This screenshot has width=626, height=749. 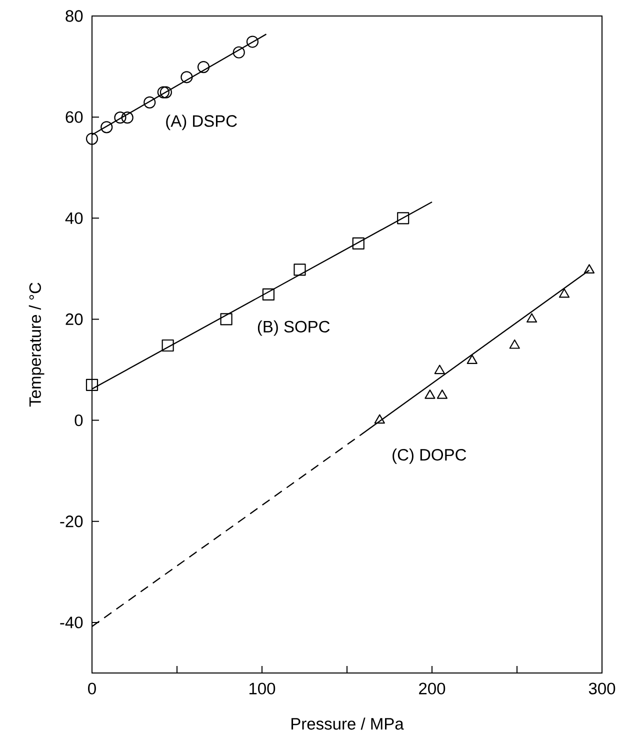 I want to click on x-tick-label: 200, so click(x=432, y=688).